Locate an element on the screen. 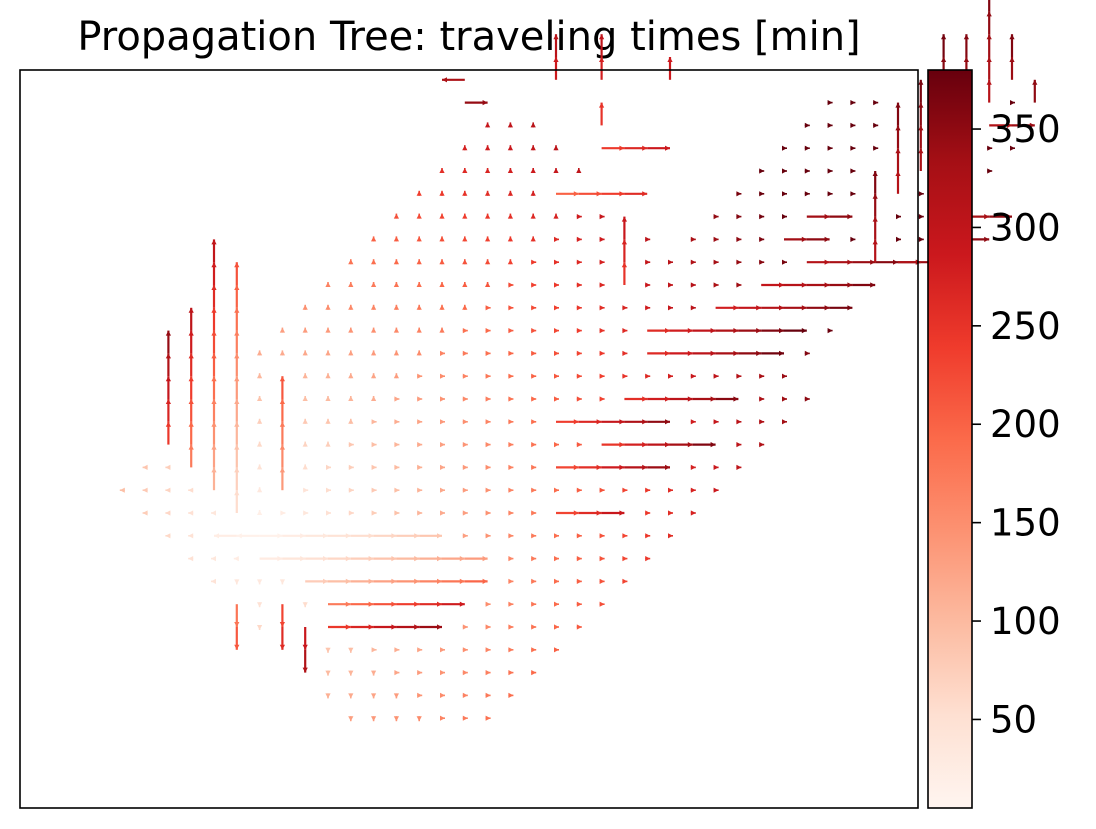 Image resolution: width=1096 pixels, height=829 pixels. colorbar-tick-label: 50 is located at coordinates (1013, 719).